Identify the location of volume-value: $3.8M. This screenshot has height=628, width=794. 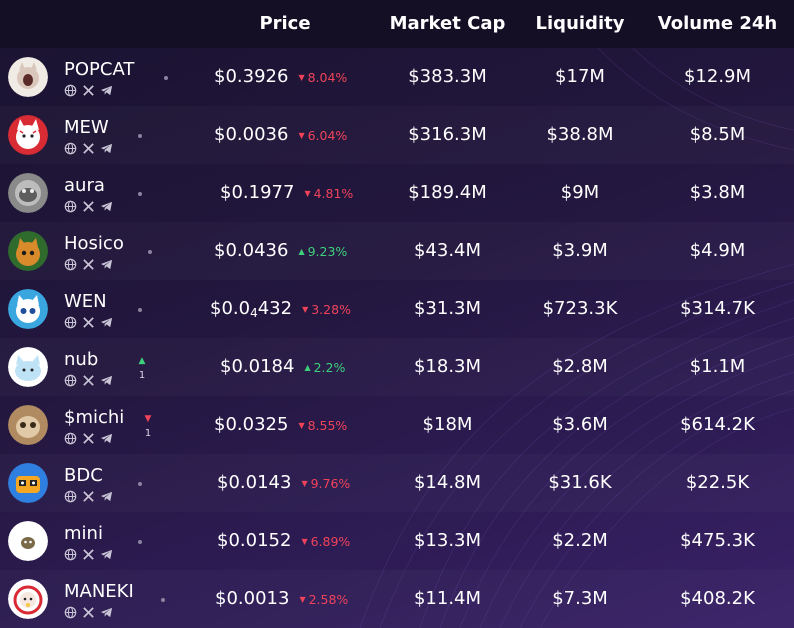
(717, 192).